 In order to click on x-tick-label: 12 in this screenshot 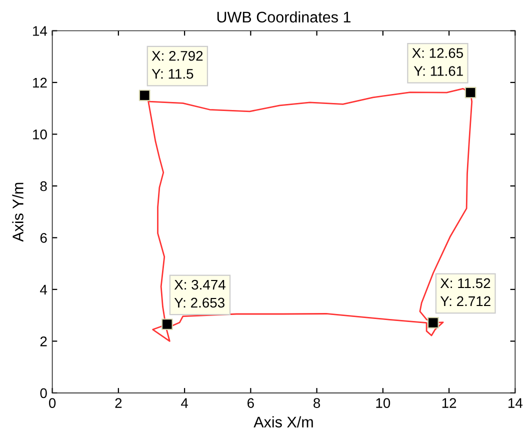, I will do `click(449, 403)`.